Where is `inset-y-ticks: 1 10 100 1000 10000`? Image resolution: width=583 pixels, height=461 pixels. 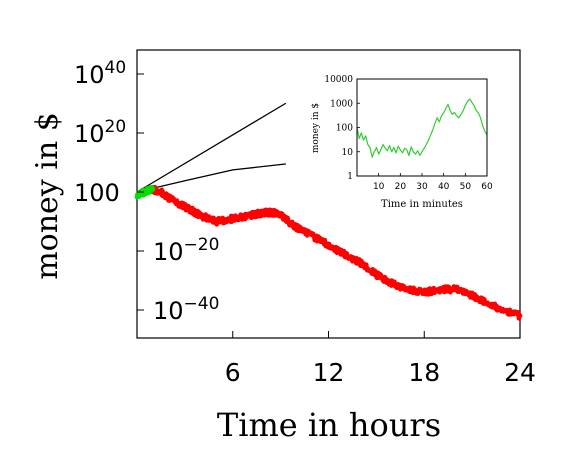 inset-y-ticks: 1 10 100 1000 10000 is located at coordinates (342, 128).